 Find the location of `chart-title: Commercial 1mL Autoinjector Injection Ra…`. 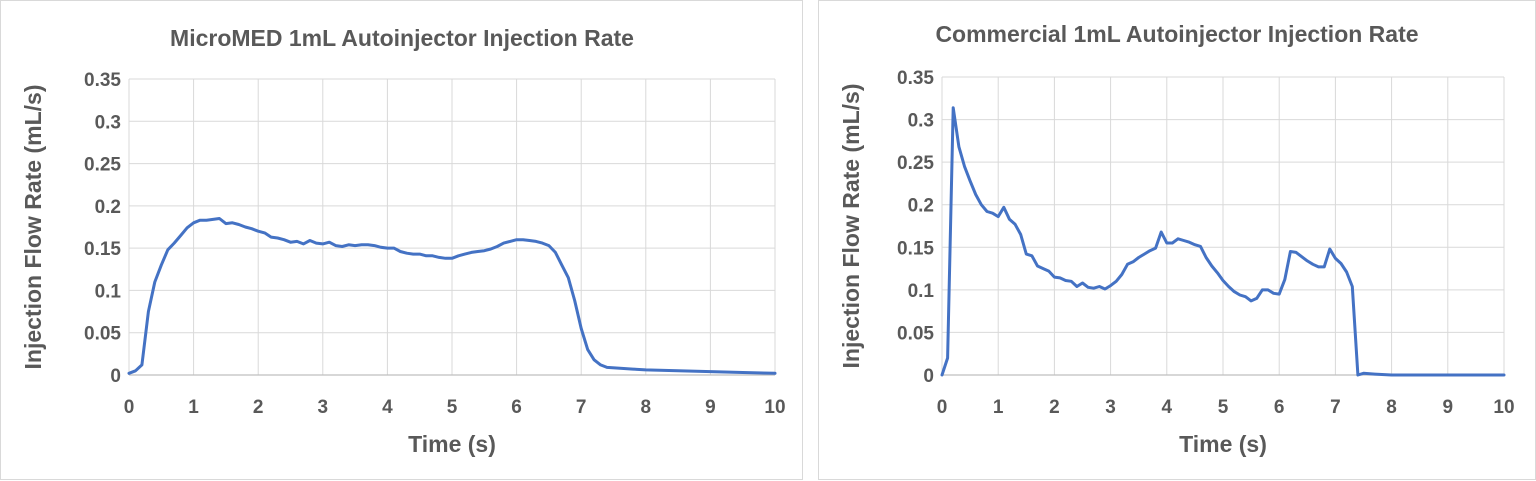

chart-title: Commercial 1mL Autoinjector Injection Ra… is located at coordinates (1176, 34).